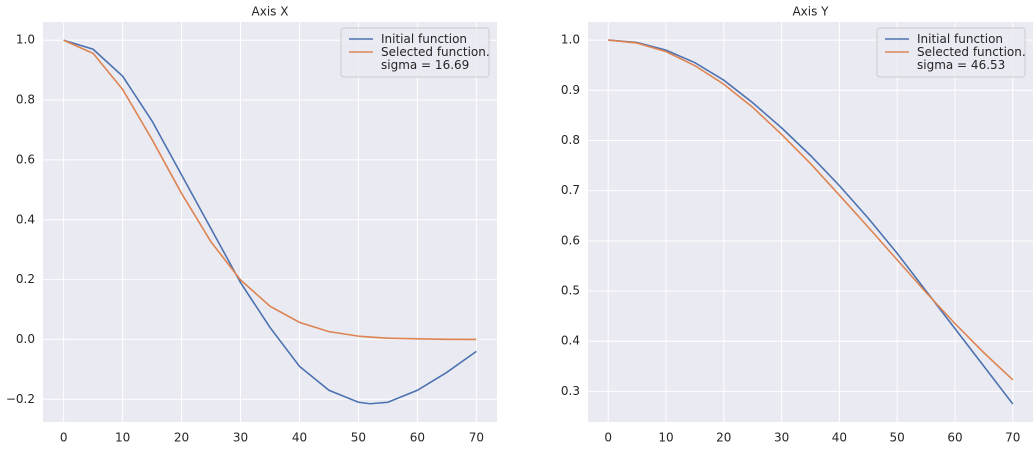 This screenshot has width=1035, height=452. I want to click on y-tick-label: 0.5, so click(570, 291).